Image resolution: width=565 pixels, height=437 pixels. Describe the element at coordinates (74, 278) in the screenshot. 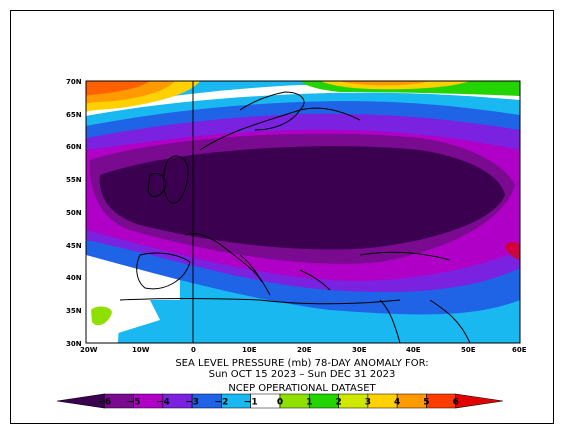

I see `lat-tick: 40N` at that location.